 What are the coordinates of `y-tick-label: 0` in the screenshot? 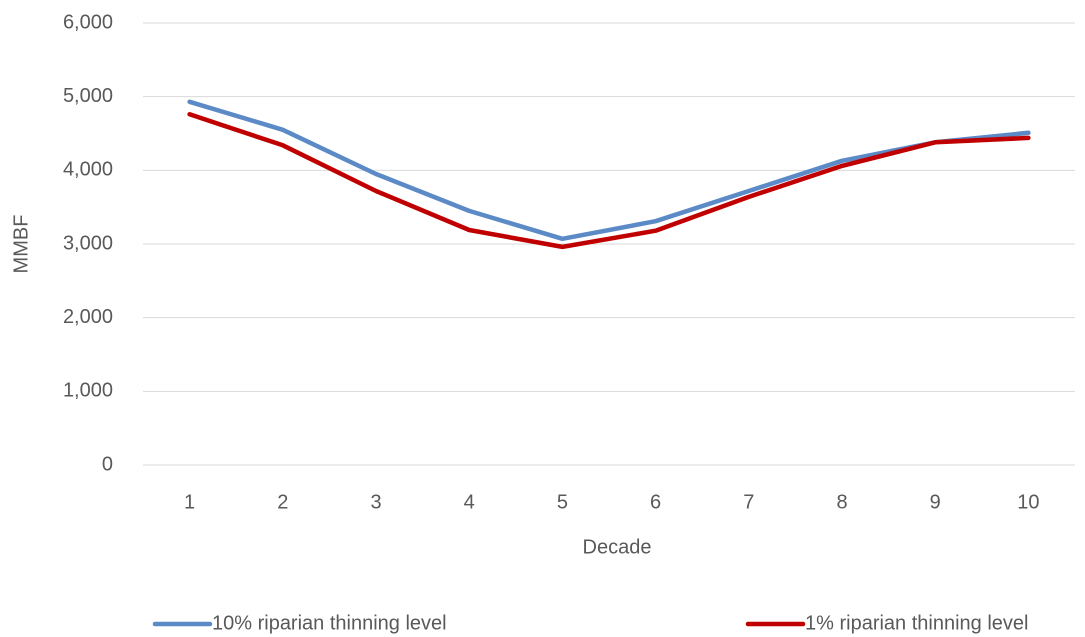 It's located at (107, 464).